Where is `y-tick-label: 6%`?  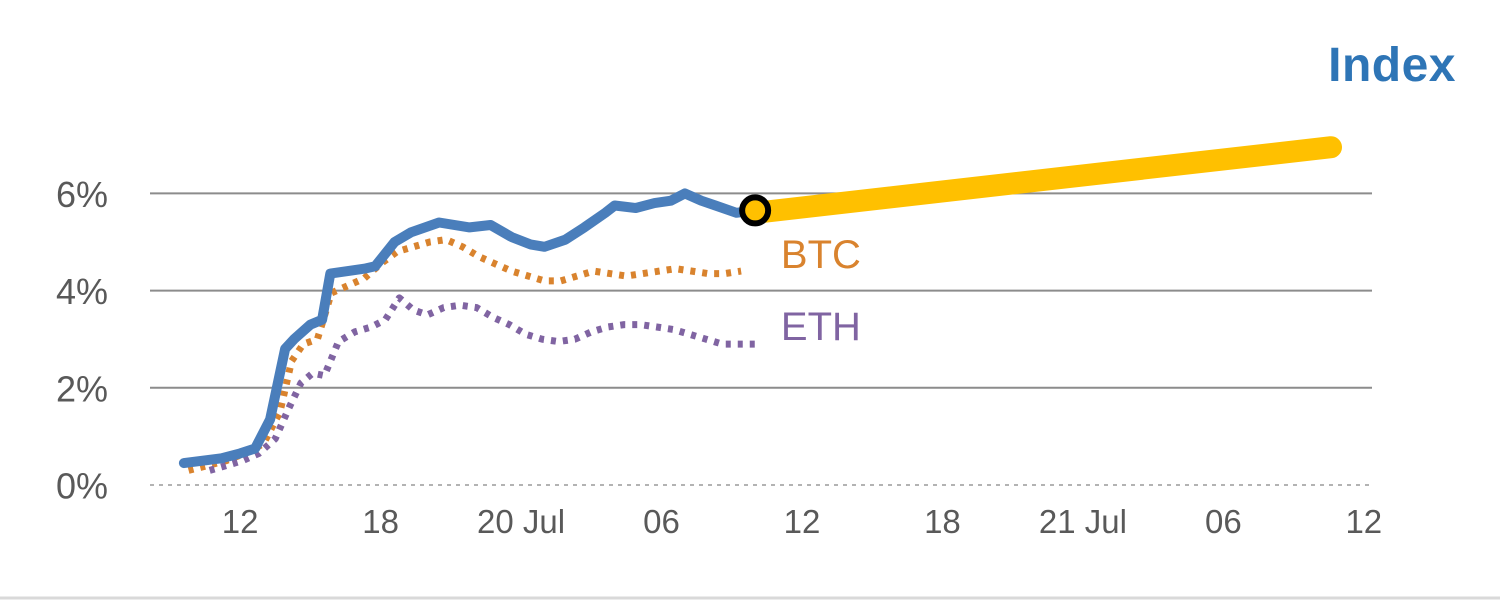 y-tick-label: 6% is located at coordinates (82, 194).